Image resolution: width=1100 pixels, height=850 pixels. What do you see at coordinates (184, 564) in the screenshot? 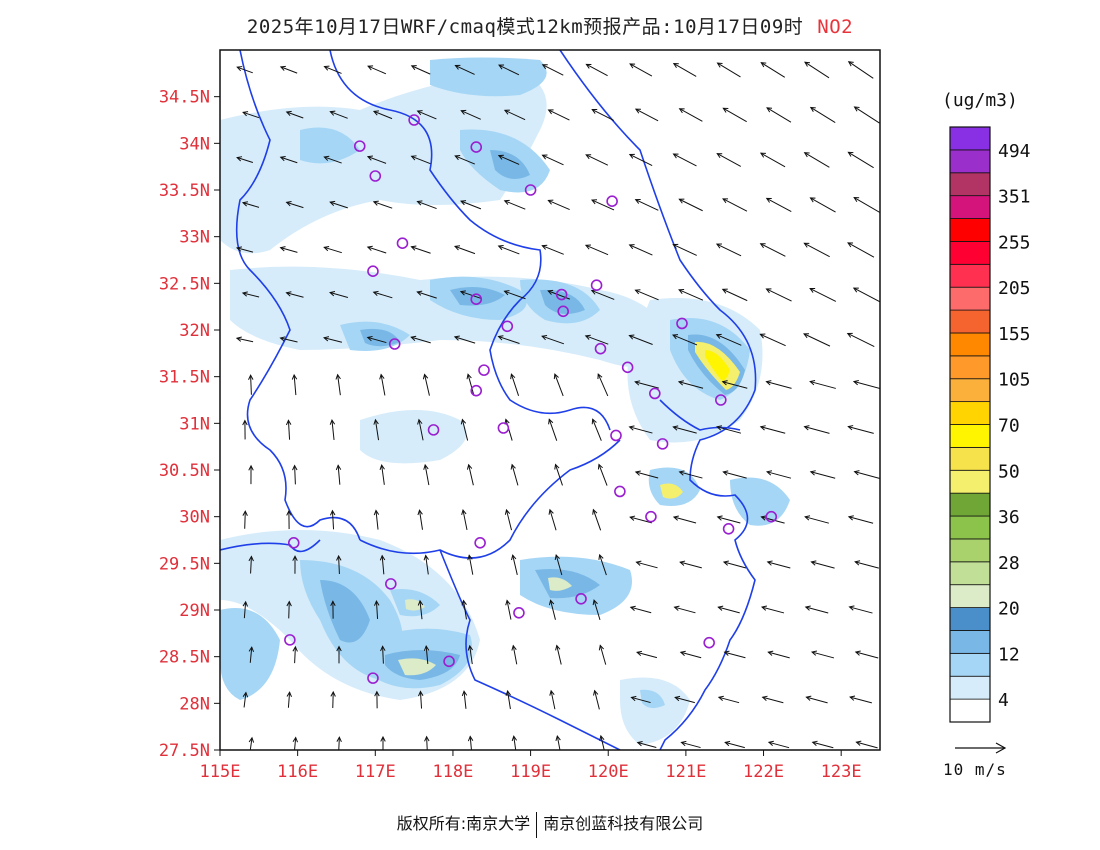
I see `lat-tick-label: 29.5N` at bounding box center [184, 564].